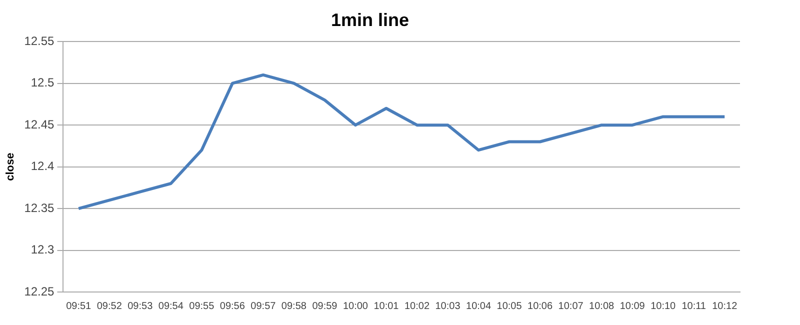 This screenshot has width=800, height=325. I want to click on x-tick-label: 10:06, so click(540, 306).